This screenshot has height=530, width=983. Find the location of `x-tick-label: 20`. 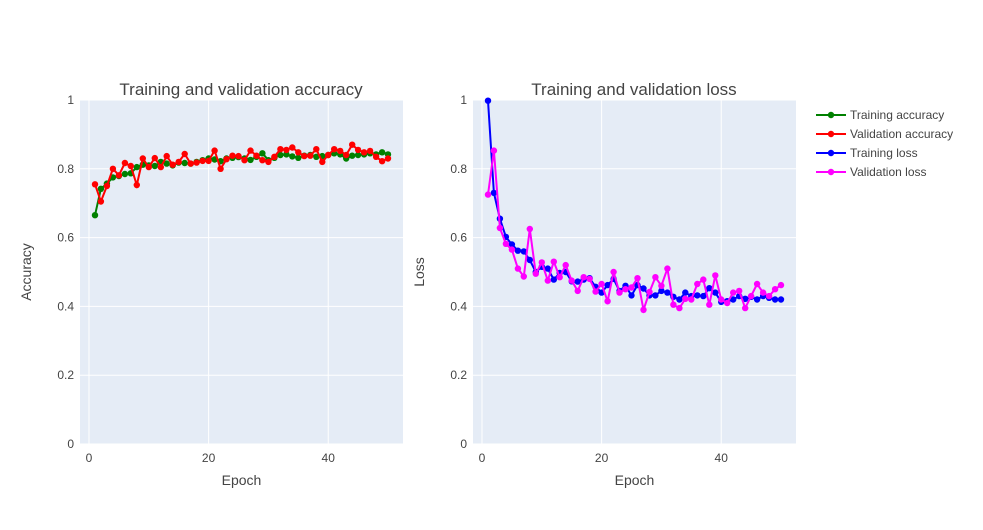

x-tick-label: 20 is located at coordinates (602, 458).